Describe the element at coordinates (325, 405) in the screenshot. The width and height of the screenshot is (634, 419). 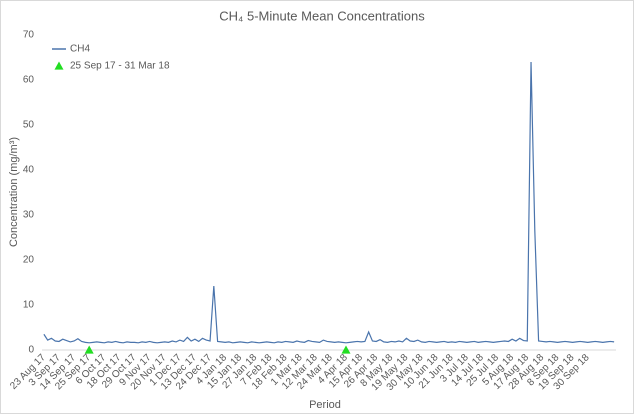
I see `x-axis-label: Period` at that location.